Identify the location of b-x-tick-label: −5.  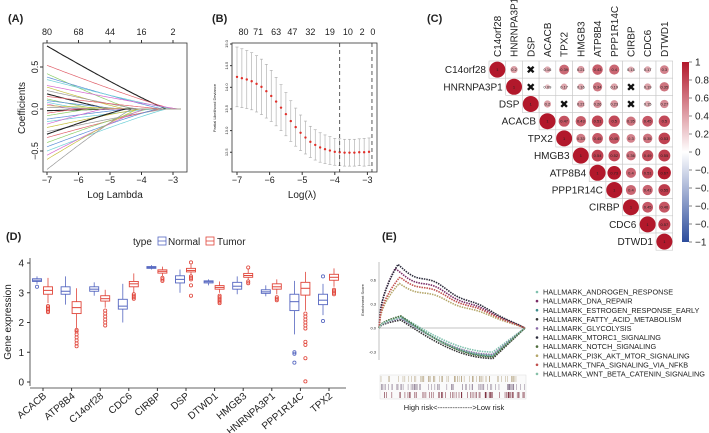
(302, 180).